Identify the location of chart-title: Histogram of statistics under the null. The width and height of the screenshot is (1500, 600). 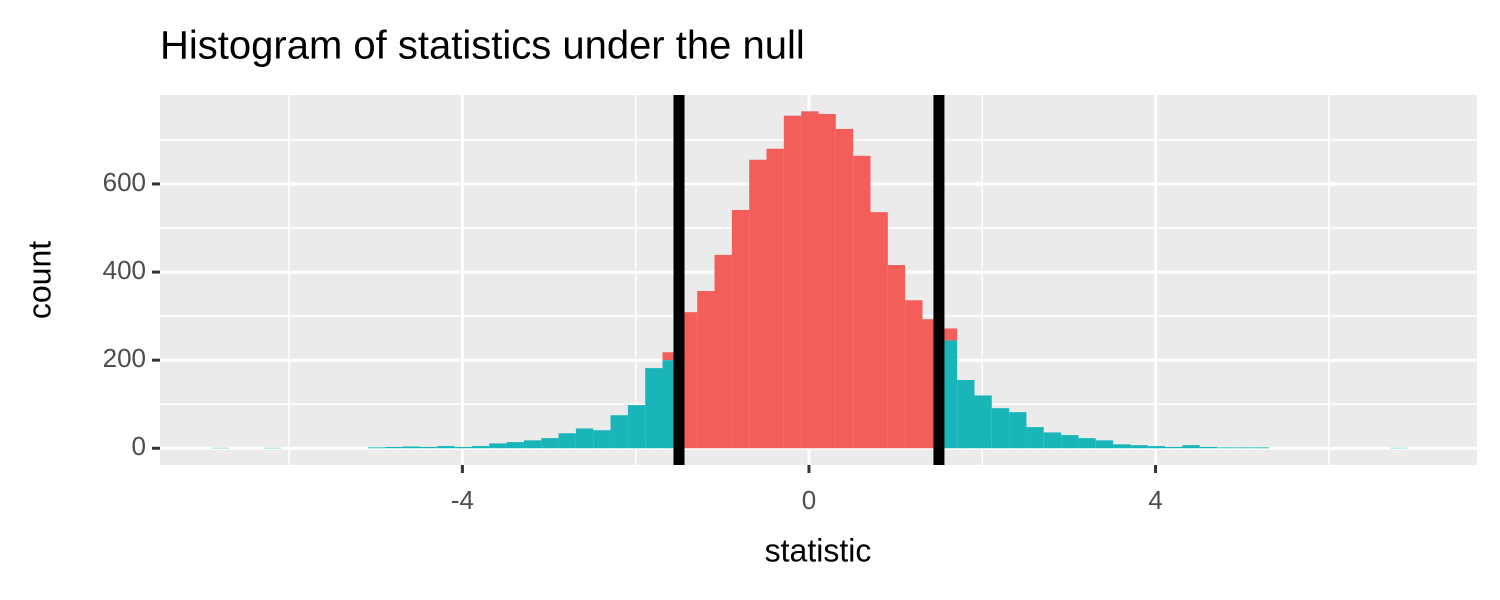
(482, 46).